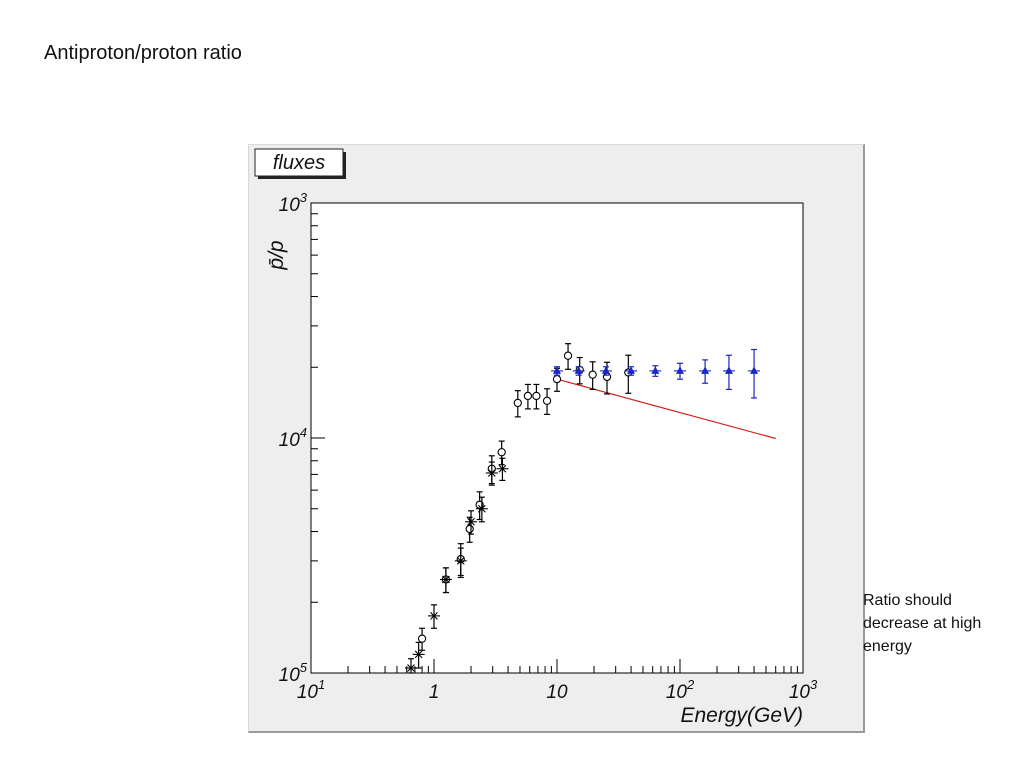 The image size is (1024, 768). I want to click on panel-label-text: fluxes, so click(299, 163).